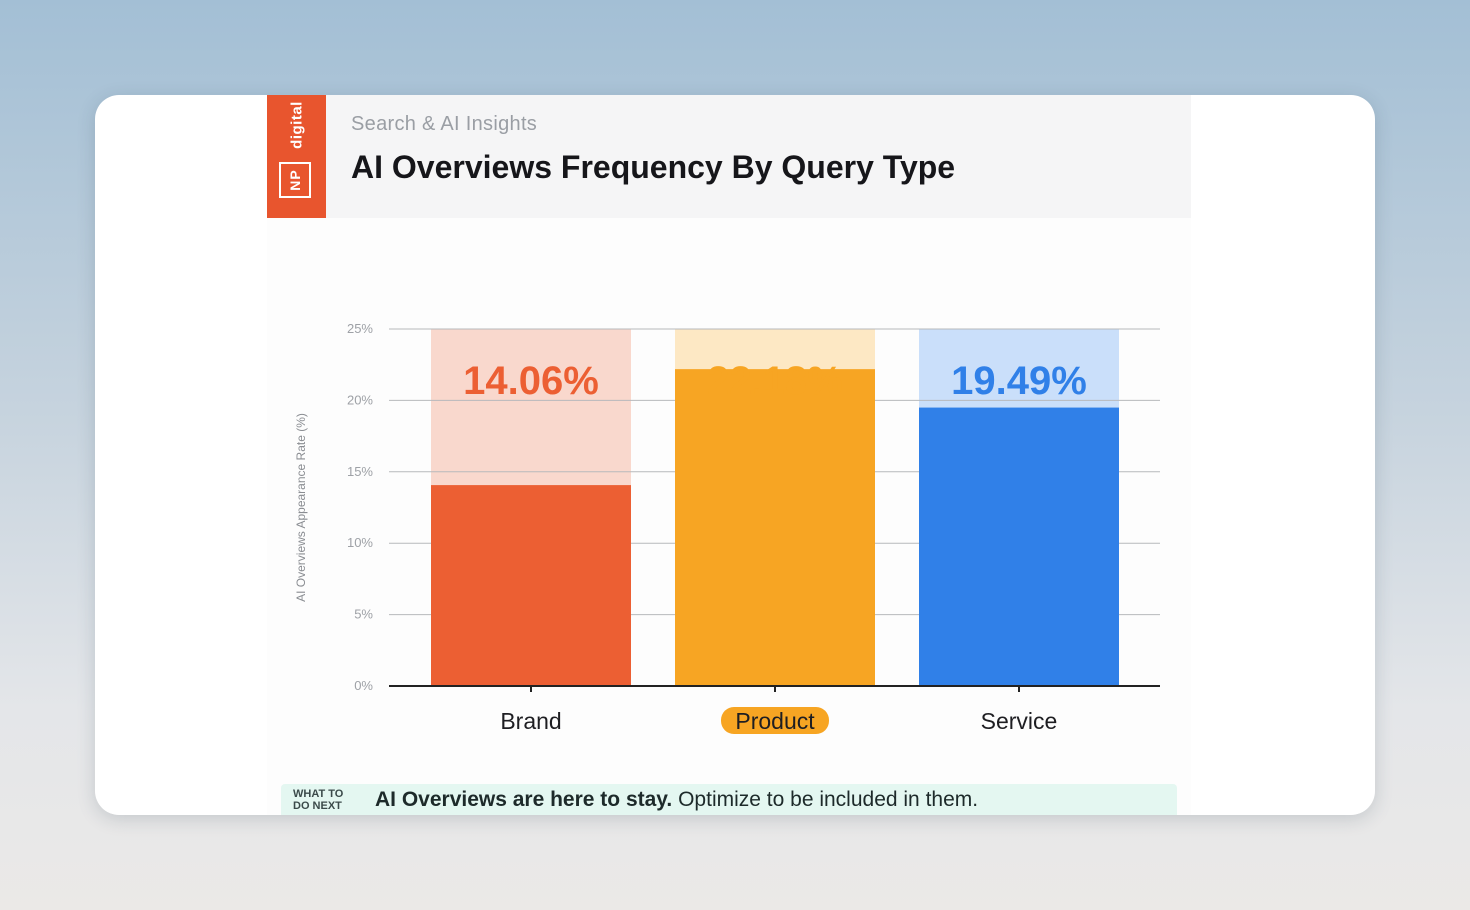 This screenshot has height=910, width=1470. Describe the element at coordinates (653, 167) in the screenshot. I see `chart-title: AI Overviews Frequency By Query Type` at that location.